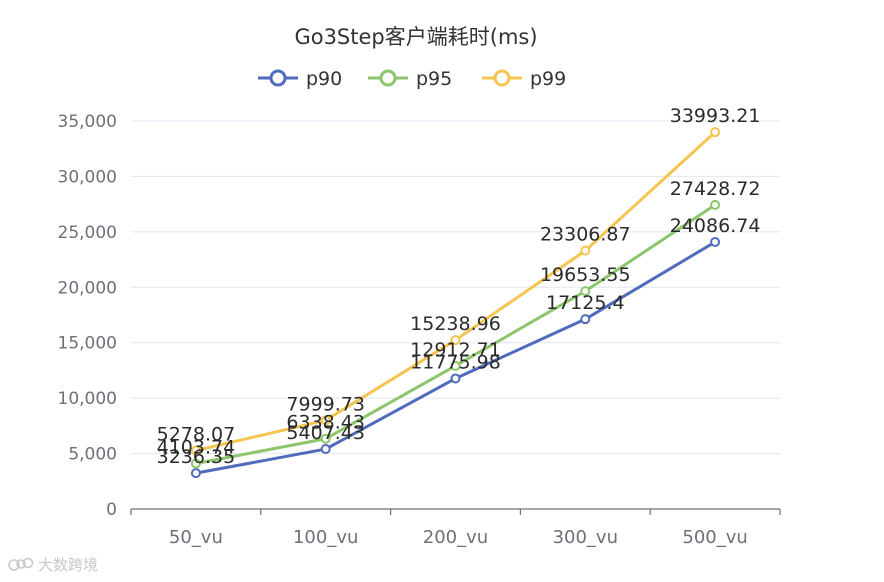 The image size is (884, 582). I want to click on legend-item-p95: p95, so click(410, 79).